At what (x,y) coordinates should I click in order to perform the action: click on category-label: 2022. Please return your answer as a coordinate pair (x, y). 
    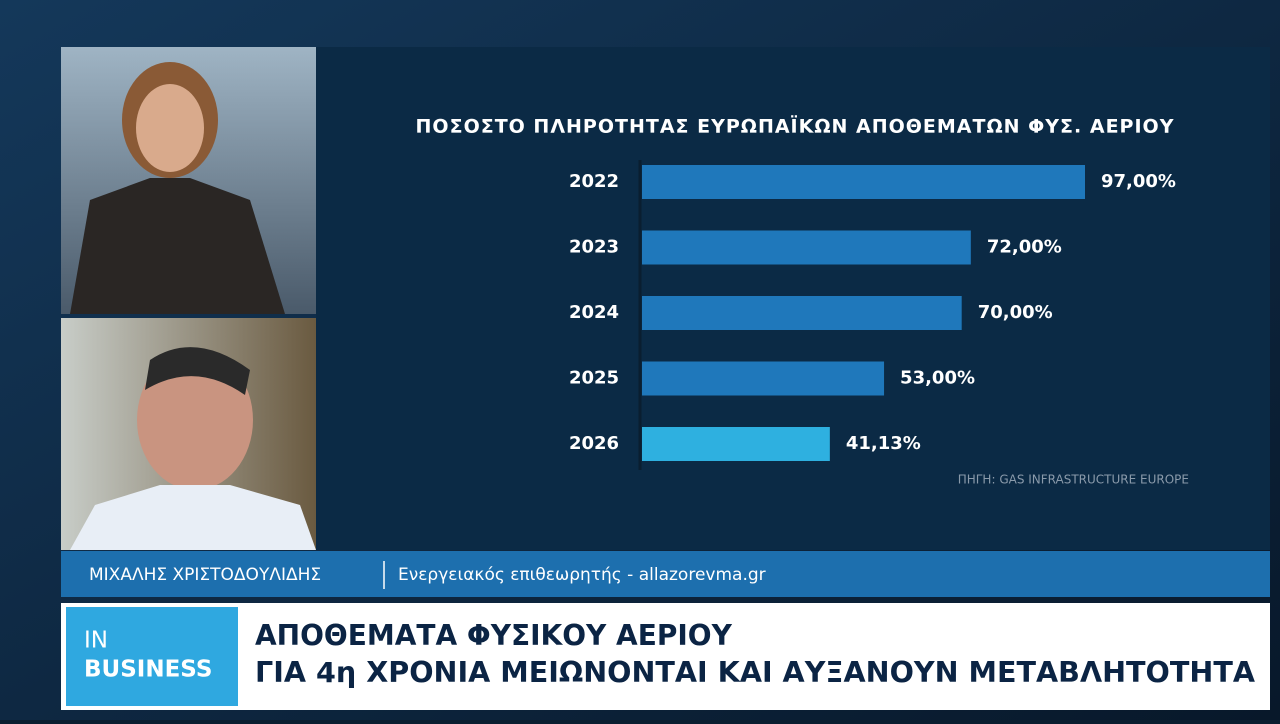
    Looking at the image, I should click on (594, 181).